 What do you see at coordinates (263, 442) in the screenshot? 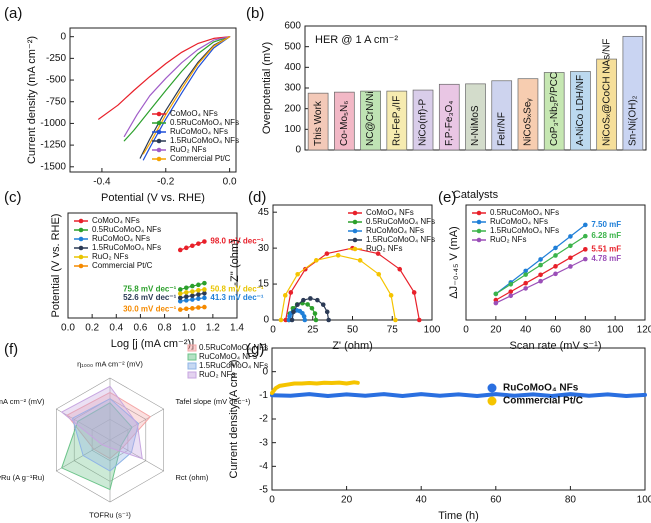
I see `y-tick-label: -3` at bounding box center [263, 442].